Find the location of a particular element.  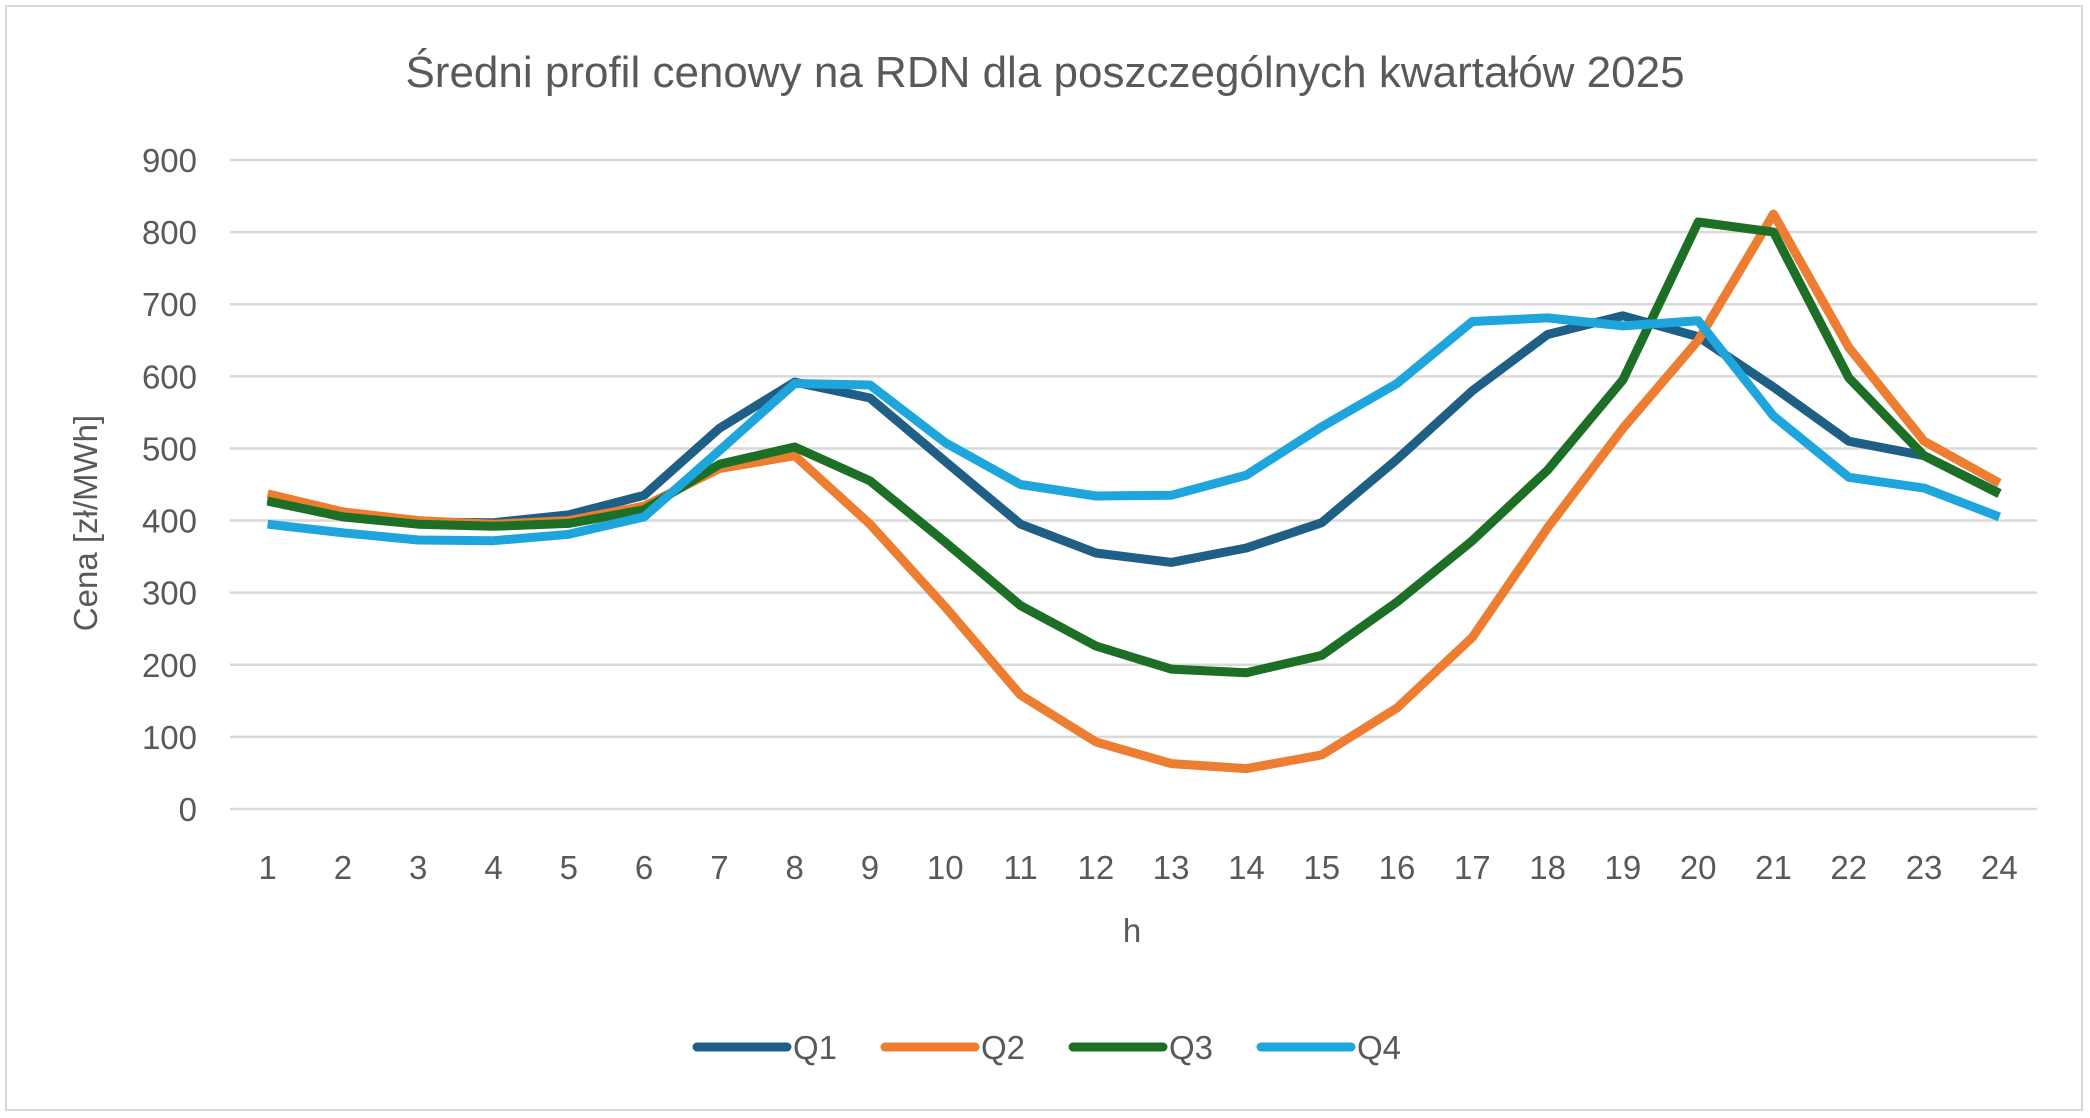

x-tick-label: 21 is located at coordinates (1773, 867).